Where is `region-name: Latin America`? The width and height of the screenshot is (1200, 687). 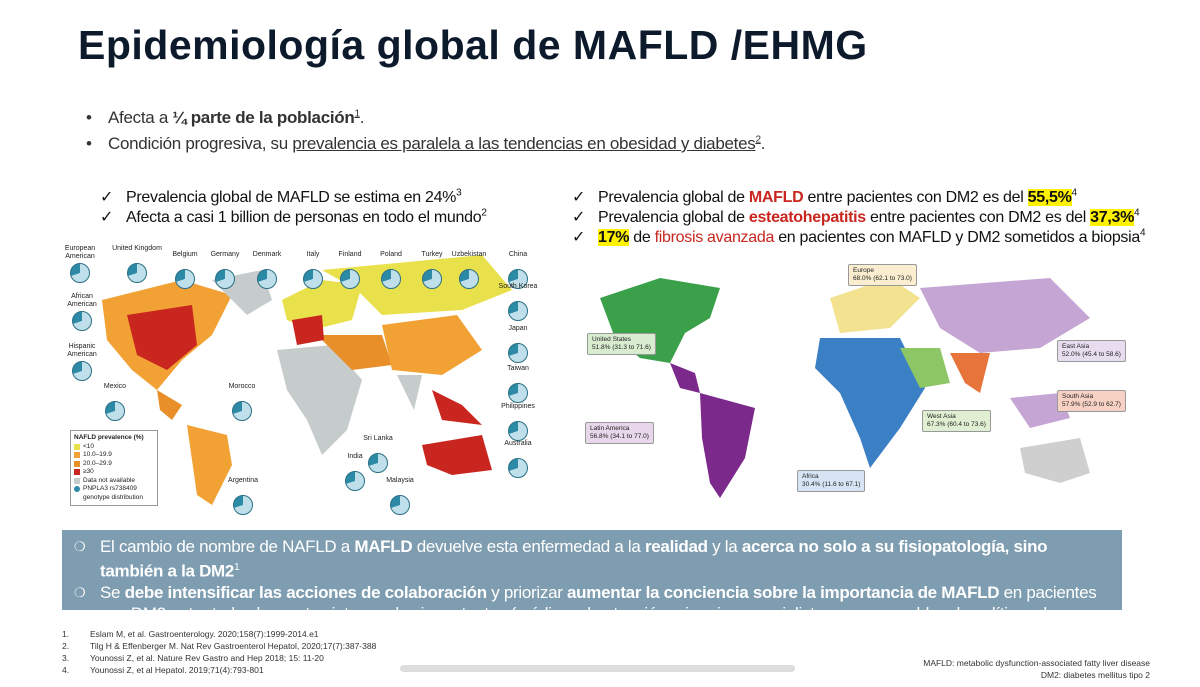 region-name: Latin America is located at coordinates (610, 428).